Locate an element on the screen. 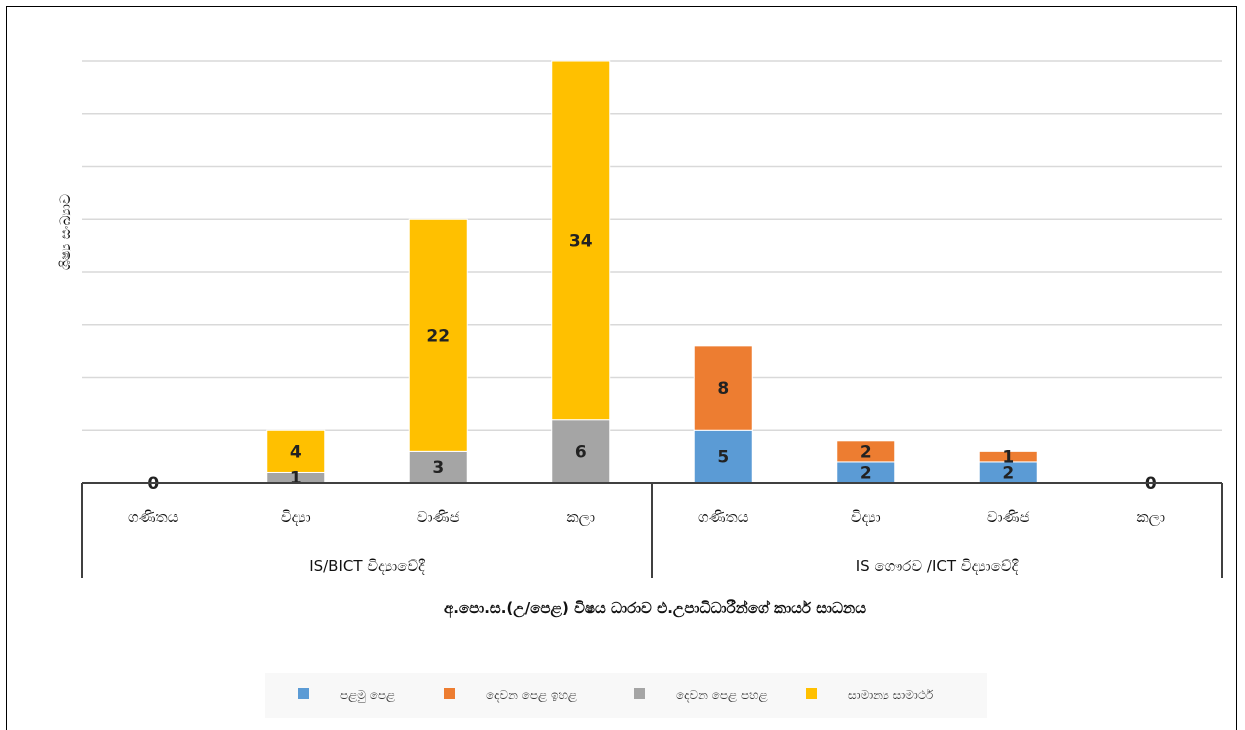 This screenshot has width=1245, height=730. legend-label: සාමාන්‍ය සාමාර්ථ is located at coordinates (891, 695).